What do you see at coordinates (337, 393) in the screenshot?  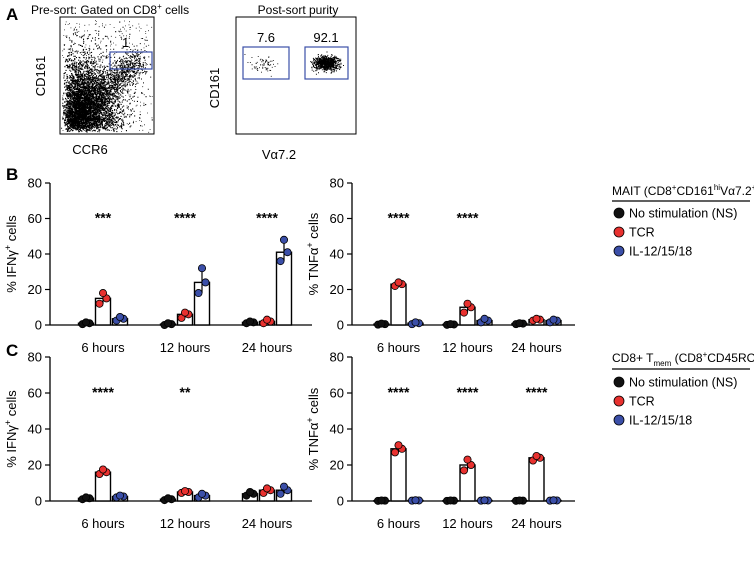 I see `y-tick-label: 60` at bounding box center [337, 393].